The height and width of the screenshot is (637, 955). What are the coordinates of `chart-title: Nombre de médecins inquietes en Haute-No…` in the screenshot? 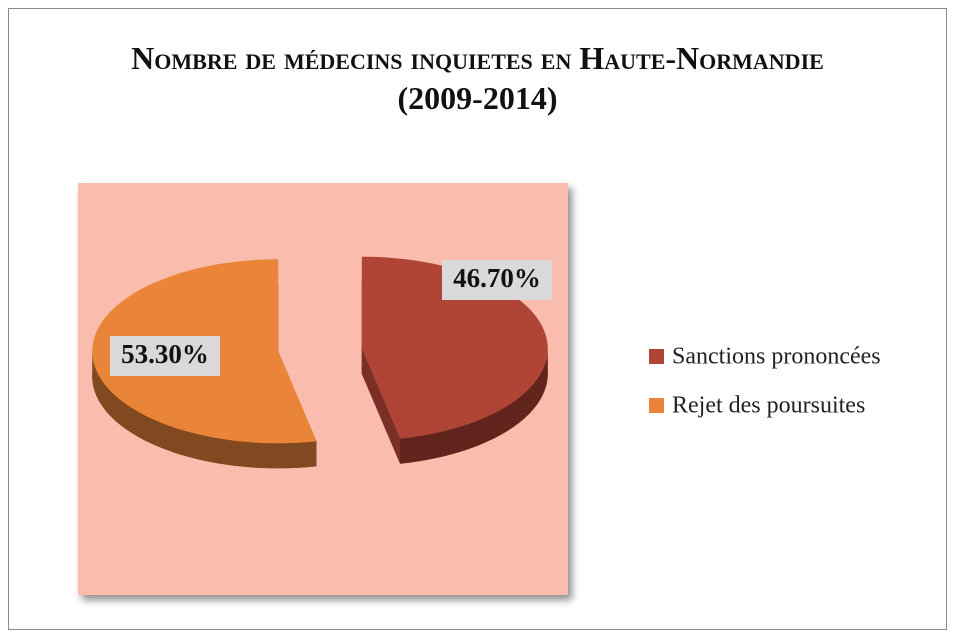 It's located at (477, 78).